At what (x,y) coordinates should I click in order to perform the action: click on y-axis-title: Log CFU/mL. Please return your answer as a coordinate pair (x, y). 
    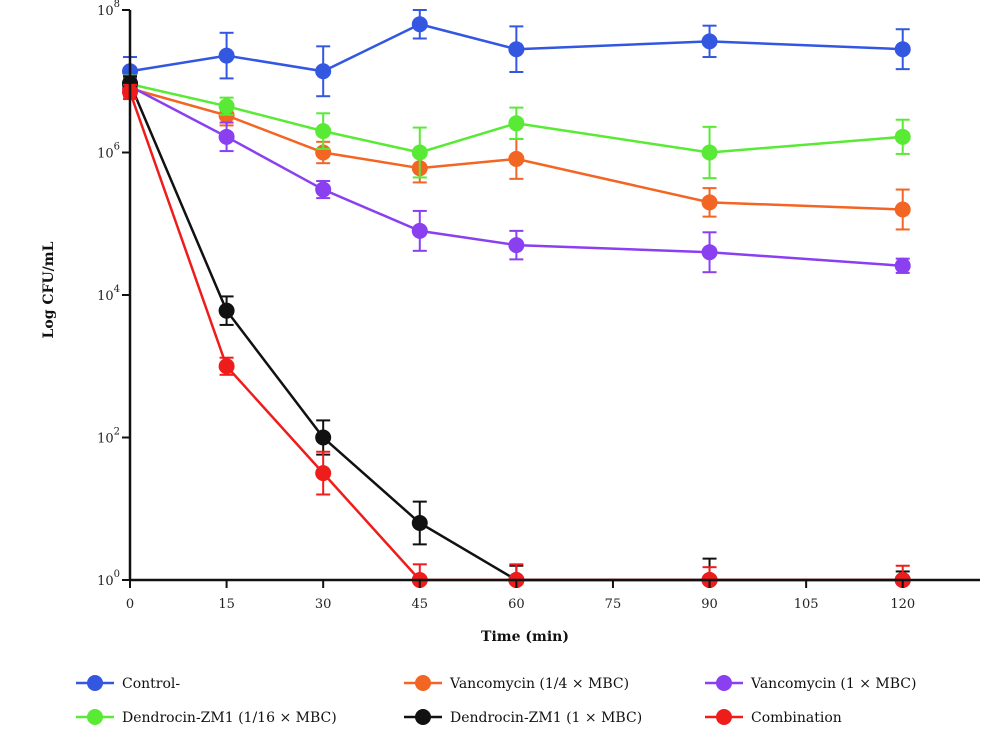
    Looking at the image, I should click on (49, 289).